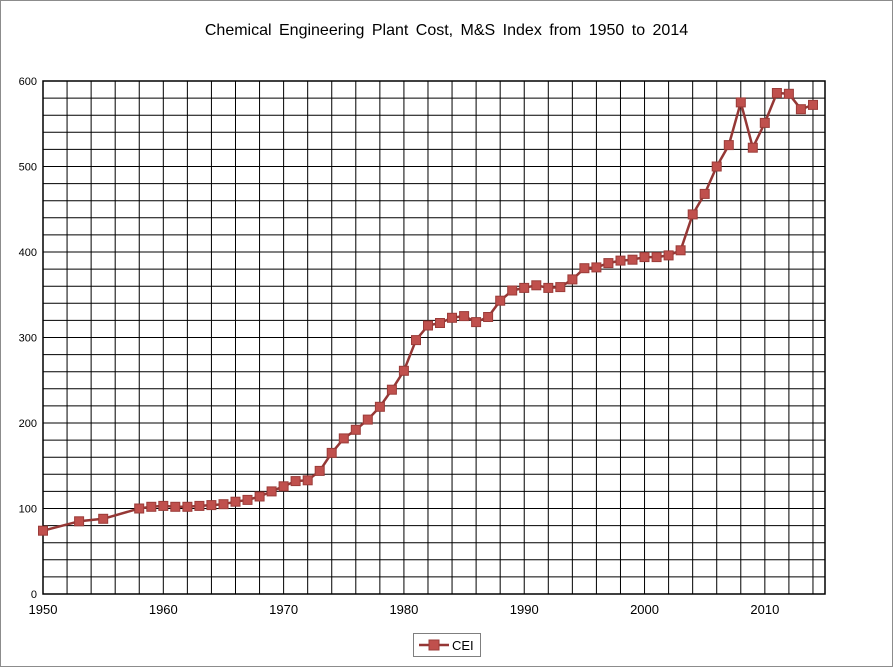  Describe the element at coordinates (434, 645) in the screenshot. I see `legend-marker-icon` at that location.